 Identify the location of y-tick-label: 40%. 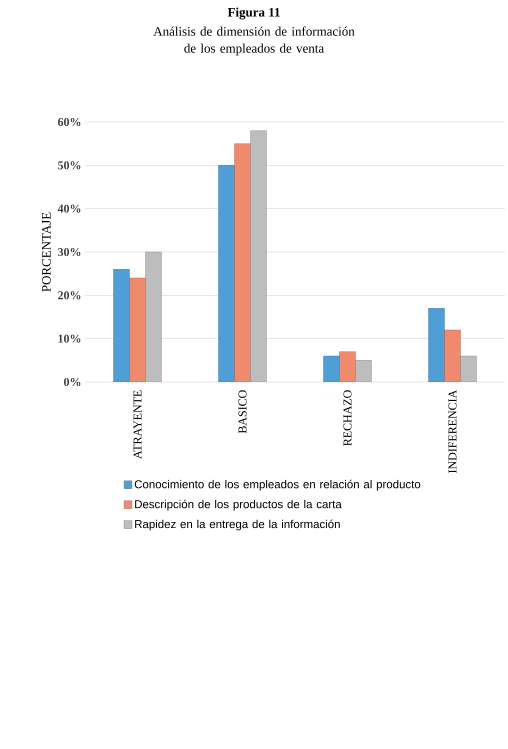
(69, 208).